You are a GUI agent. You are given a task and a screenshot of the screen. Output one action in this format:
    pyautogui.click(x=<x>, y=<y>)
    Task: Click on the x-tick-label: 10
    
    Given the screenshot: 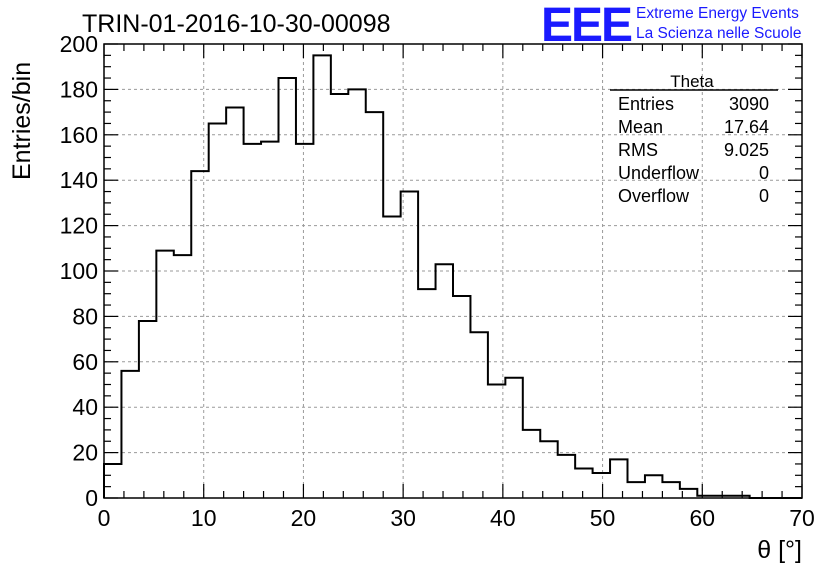 What is the action you would take?
    pyautogui.click(x=204, y=518)
    